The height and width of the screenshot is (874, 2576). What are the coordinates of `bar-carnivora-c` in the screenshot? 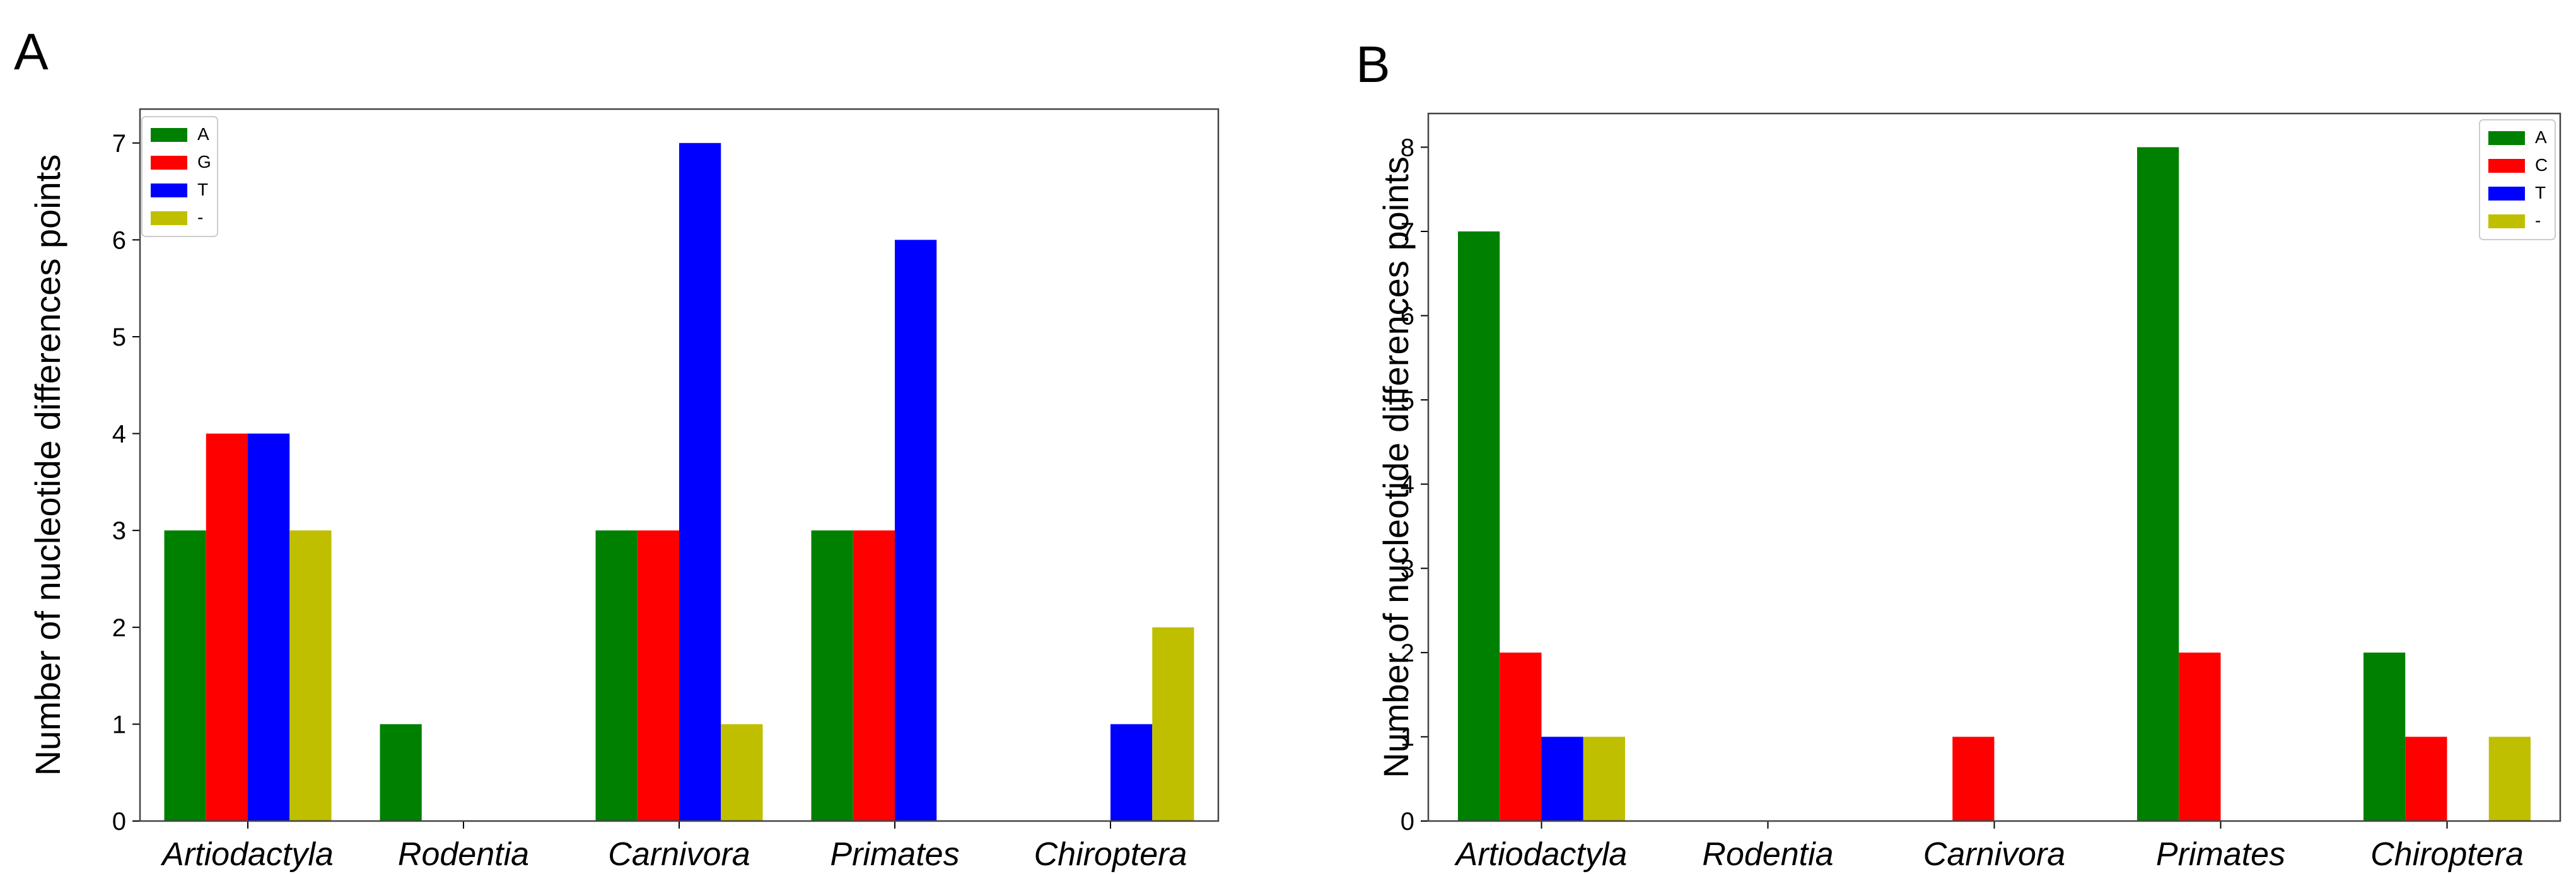 It's located at (1974, 779).